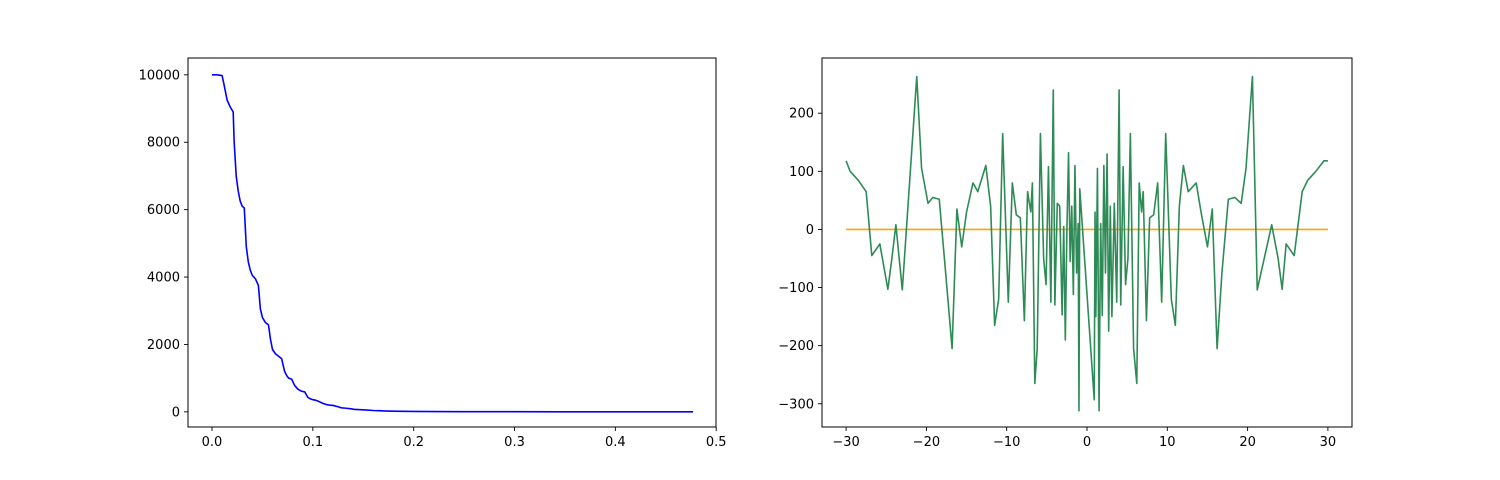 The height and width of the screenshot is (480, 1500). What do you see at coordinates (801, 114) in the screenshot?
I see `right-y-tick-label: 200` at bounding box center [801, 114].